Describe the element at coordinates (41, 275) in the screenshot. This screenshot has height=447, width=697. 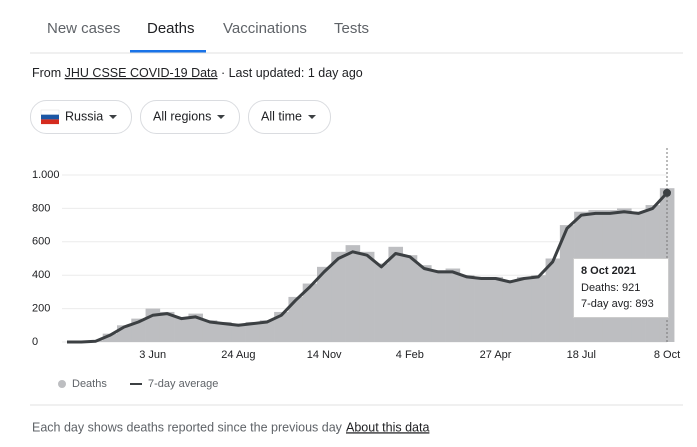
I see `y-tick-label: 400` at that location.